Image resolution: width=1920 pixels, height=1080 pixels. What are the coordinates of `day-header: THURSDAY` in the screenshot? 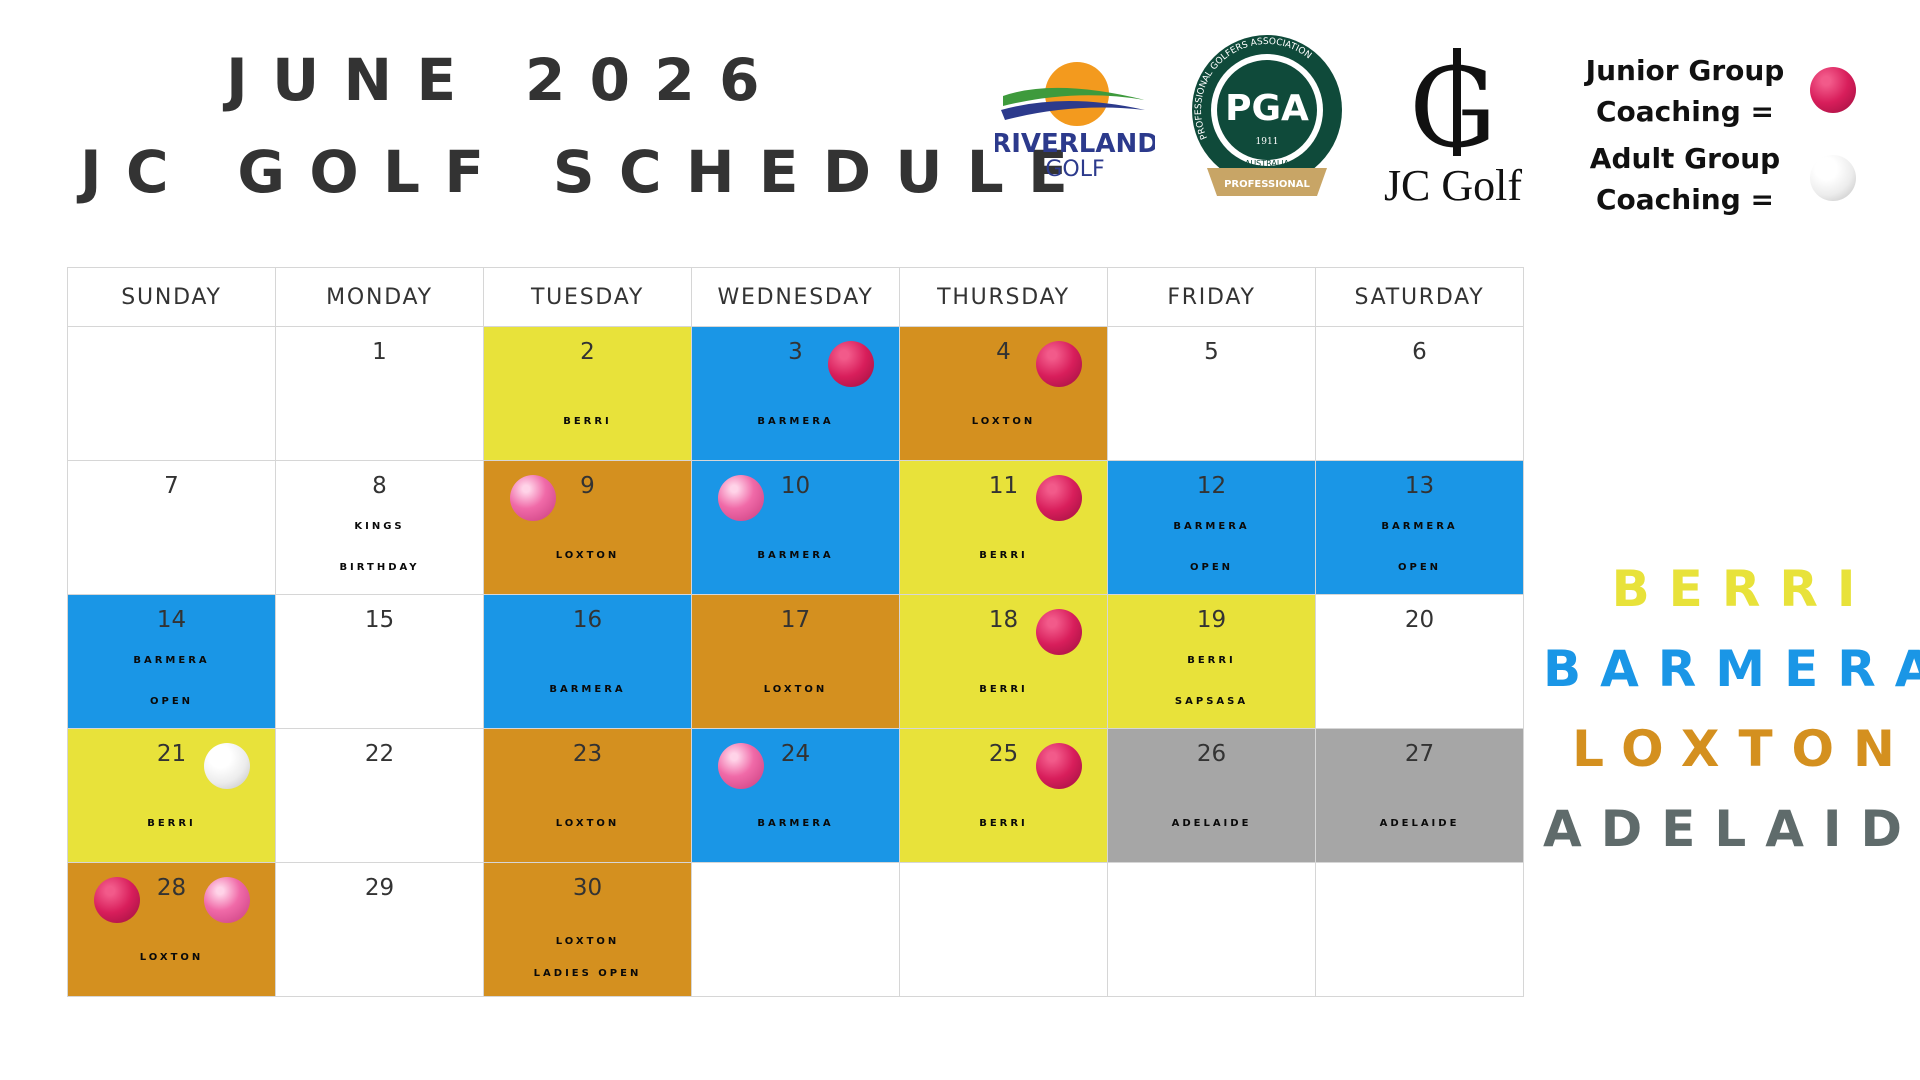 It's located at (1003, 297).